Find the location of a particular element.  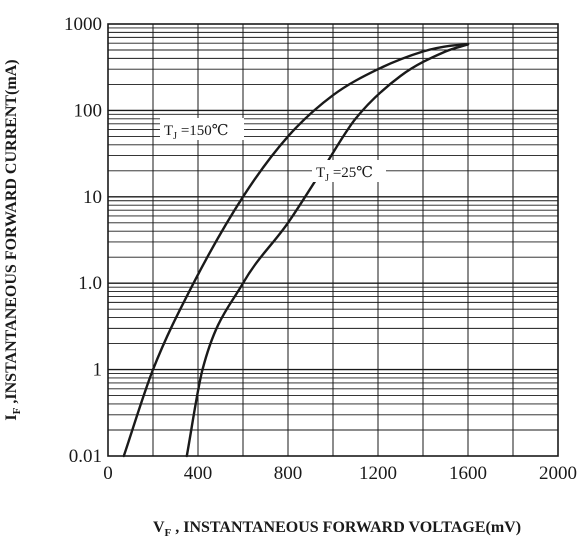

x-tick-labels: 0 400 800 1200 1600 2000 is located at coordinates (340, 473).